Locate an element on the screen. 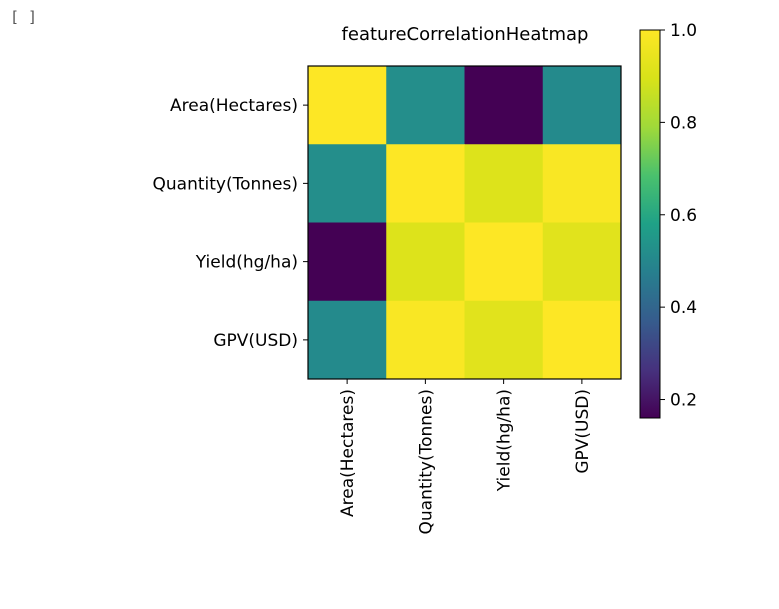 This screenshot has width=779, height=609. heatmap-cell-r0-c3 is located at coordinates (582, 105).